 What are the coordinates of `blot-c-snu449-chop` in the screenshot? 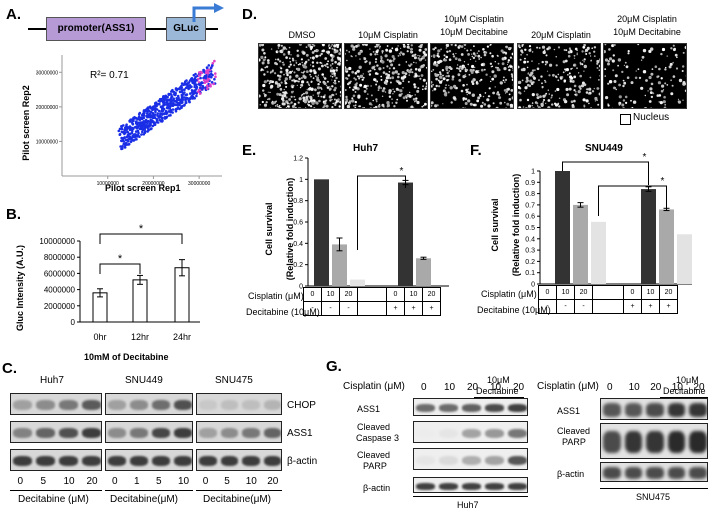 It's located at (149, 404).